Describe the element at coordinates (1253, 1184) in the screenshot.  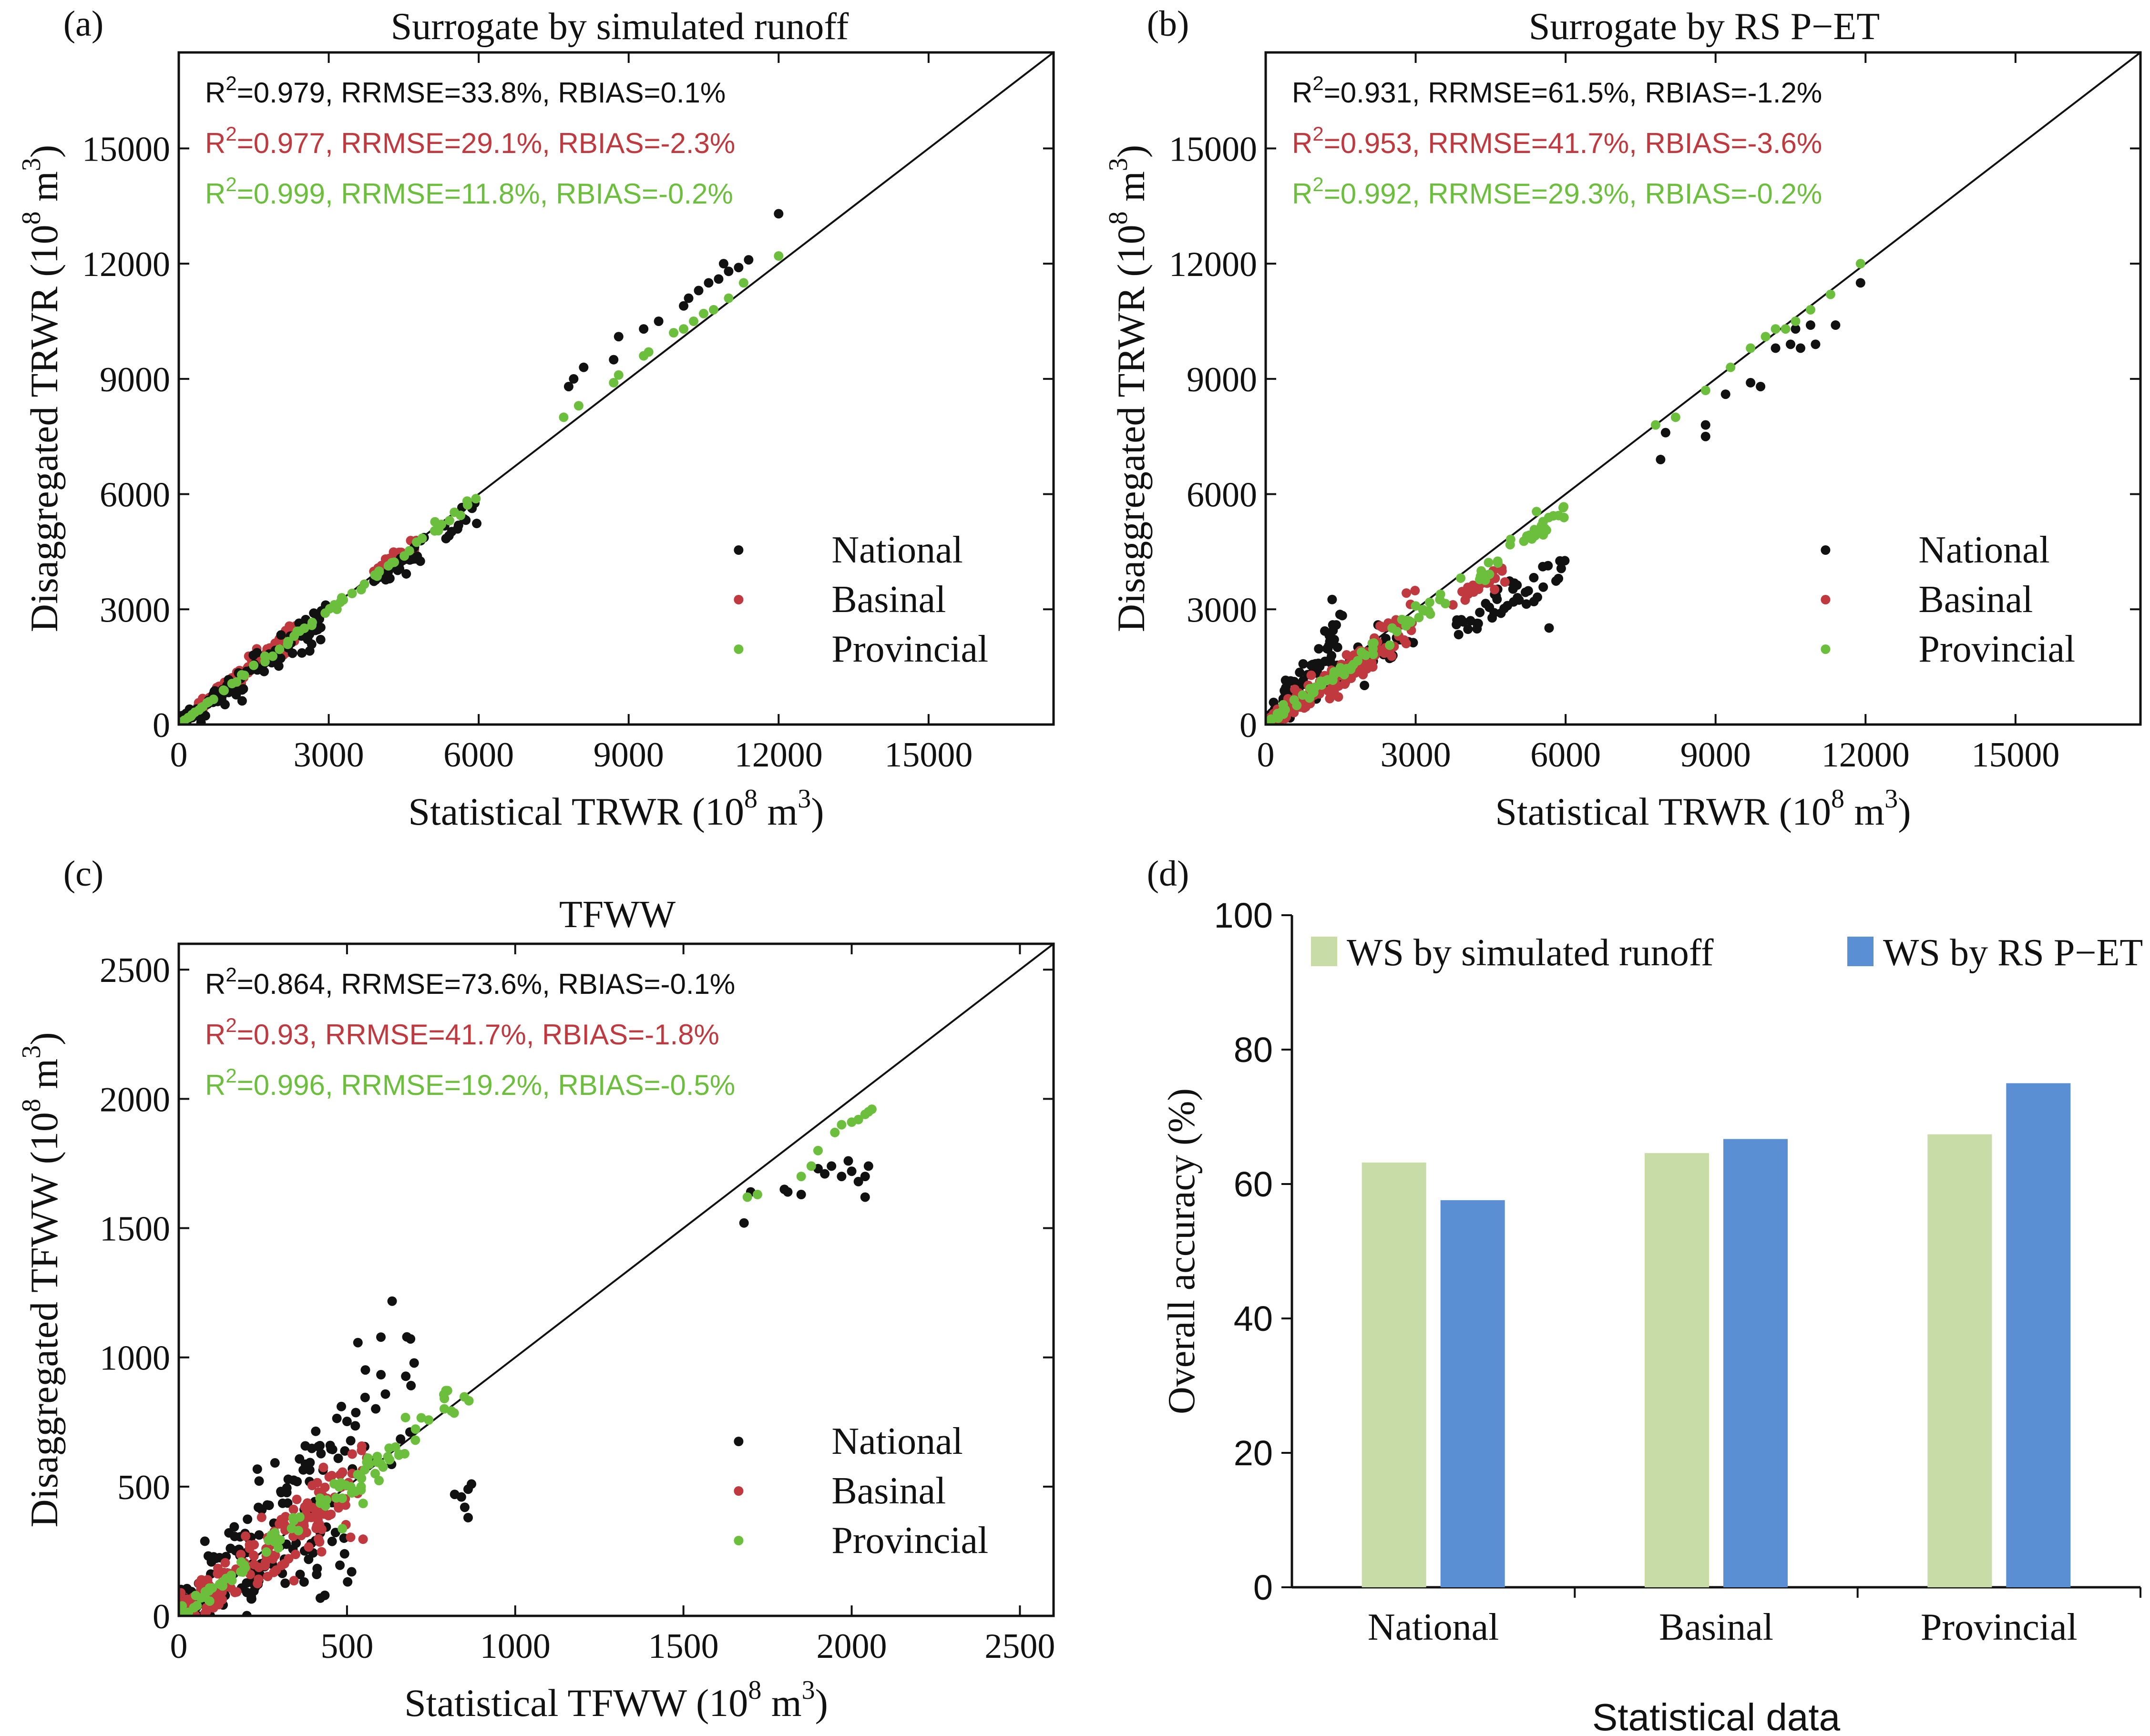
I see `y-tick-label: 60` at that location.